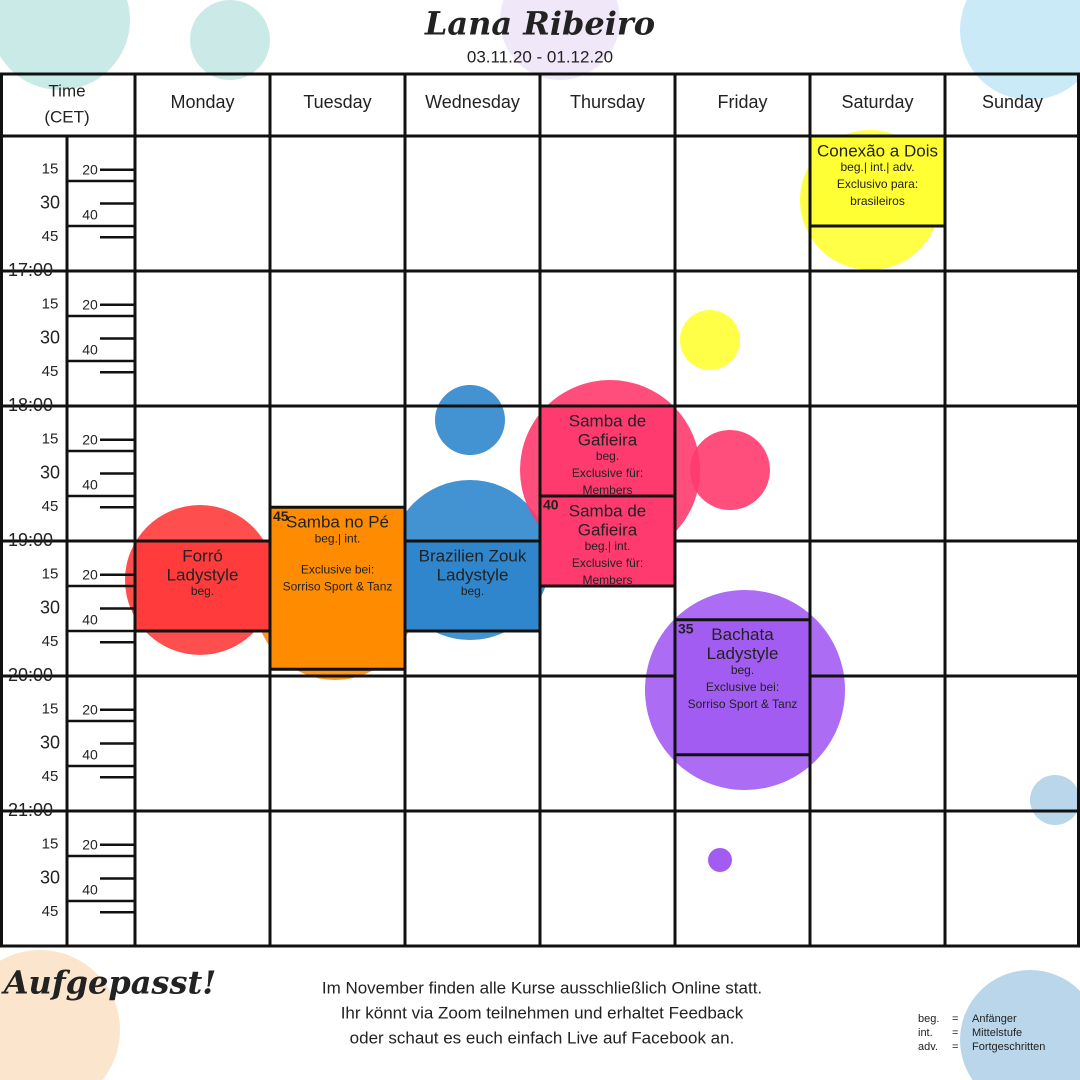  What do you see at coordinates (925, 1033) in the screenshot?
I see `legend-abbr: int.` at bounding box center [925, 1033].